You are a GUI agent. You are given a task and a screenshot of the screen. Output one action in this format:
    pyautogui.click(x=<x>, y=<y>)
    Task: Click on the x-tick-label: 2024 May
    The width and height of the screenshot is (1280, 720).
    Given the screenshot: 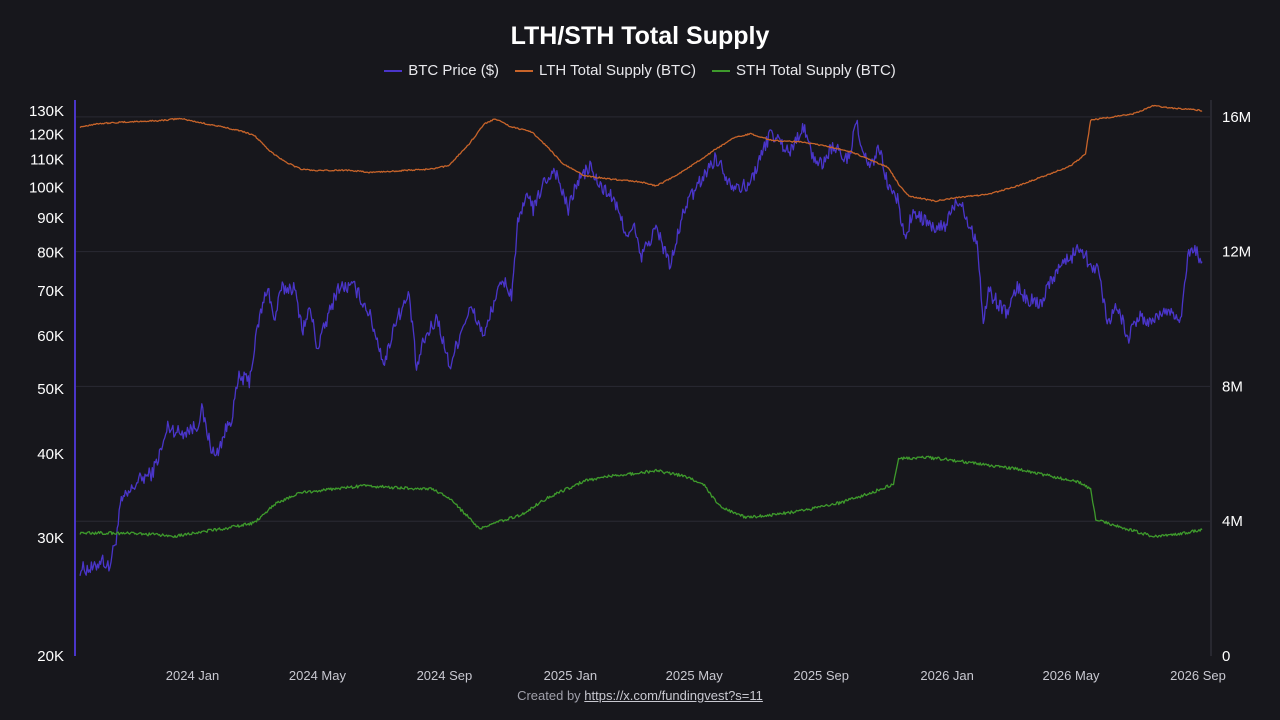 What is the action you would take?
    pyautogui.click(x=318, y=675)
    